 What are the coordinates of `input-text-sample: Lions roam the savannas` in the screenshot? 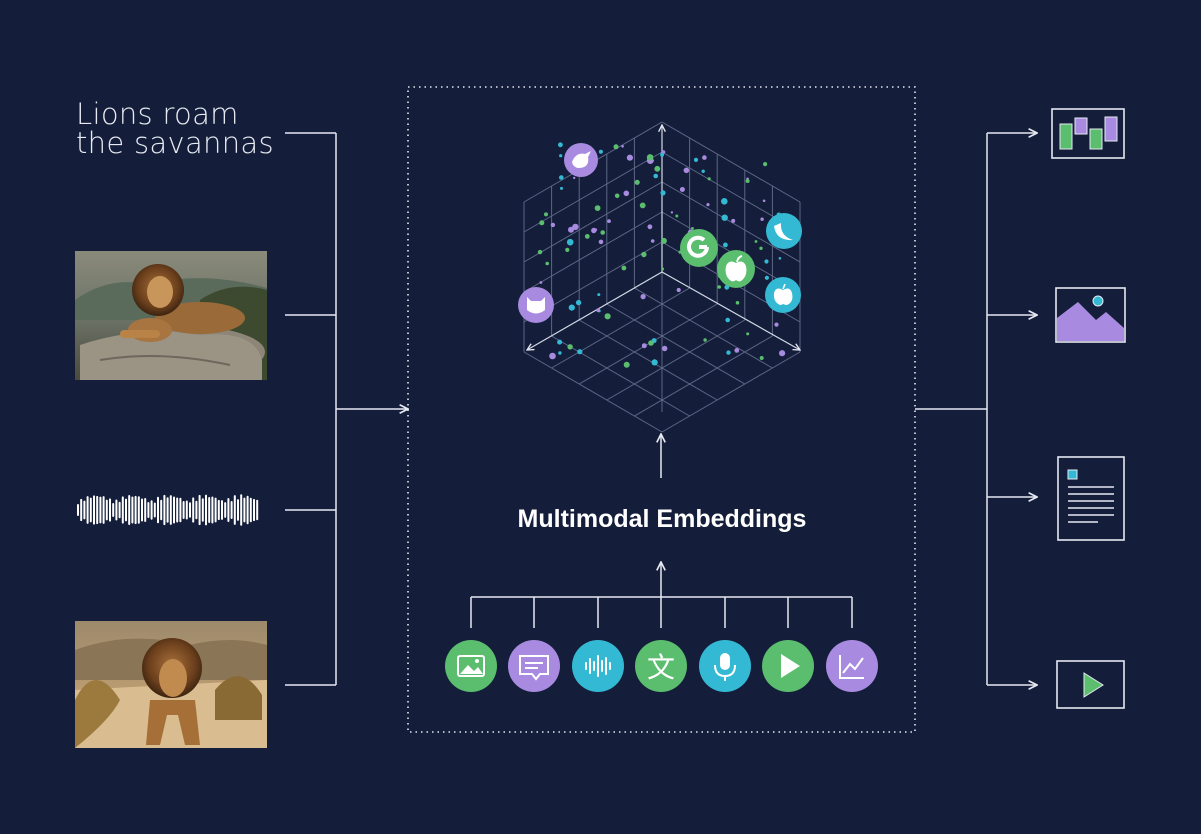 It's located at (175, 129).